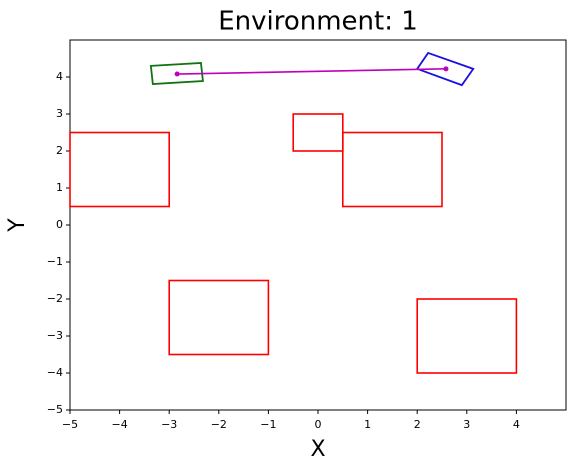 This screenshot has height=473, width=575. I want to click on y-tick-label: 2, so click(59, 150).